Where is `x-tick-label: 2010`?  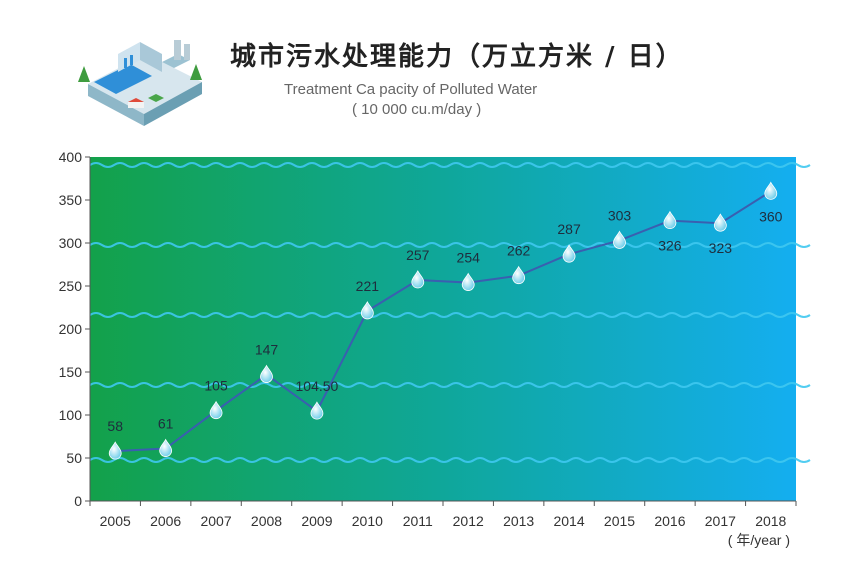 x-tick-label: 2010 is located at coordinates (367, 521).